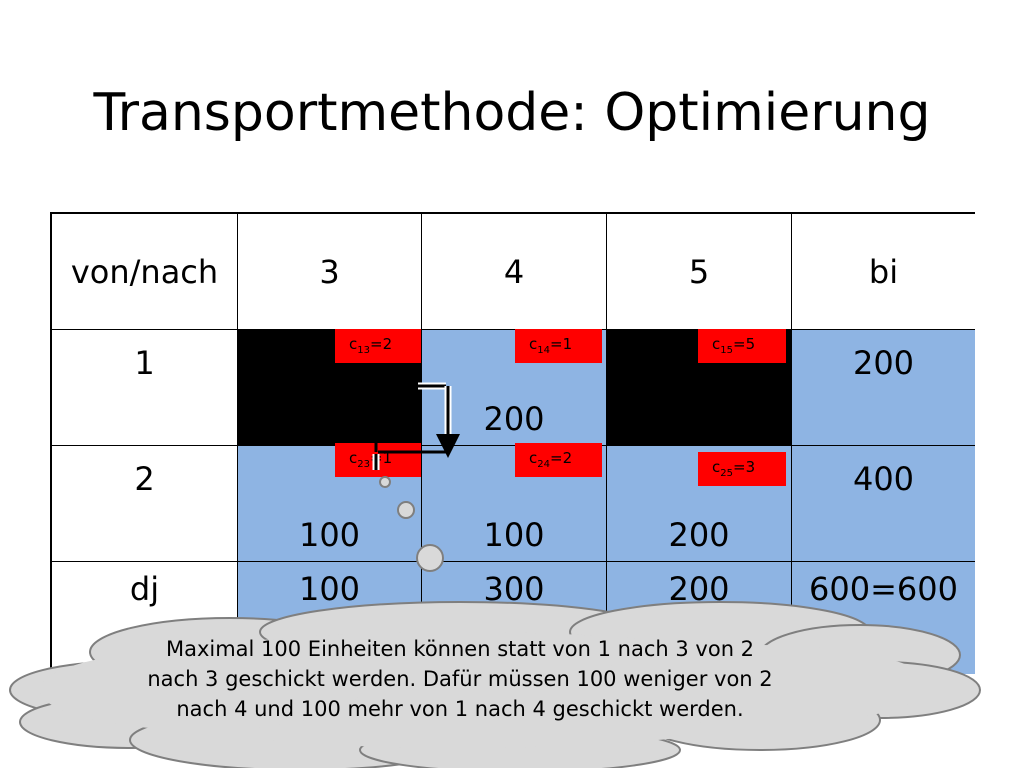  Describe the element at coordinates (514, 535) in the screenshot. I see `alloc-2-4: 100` at that location.